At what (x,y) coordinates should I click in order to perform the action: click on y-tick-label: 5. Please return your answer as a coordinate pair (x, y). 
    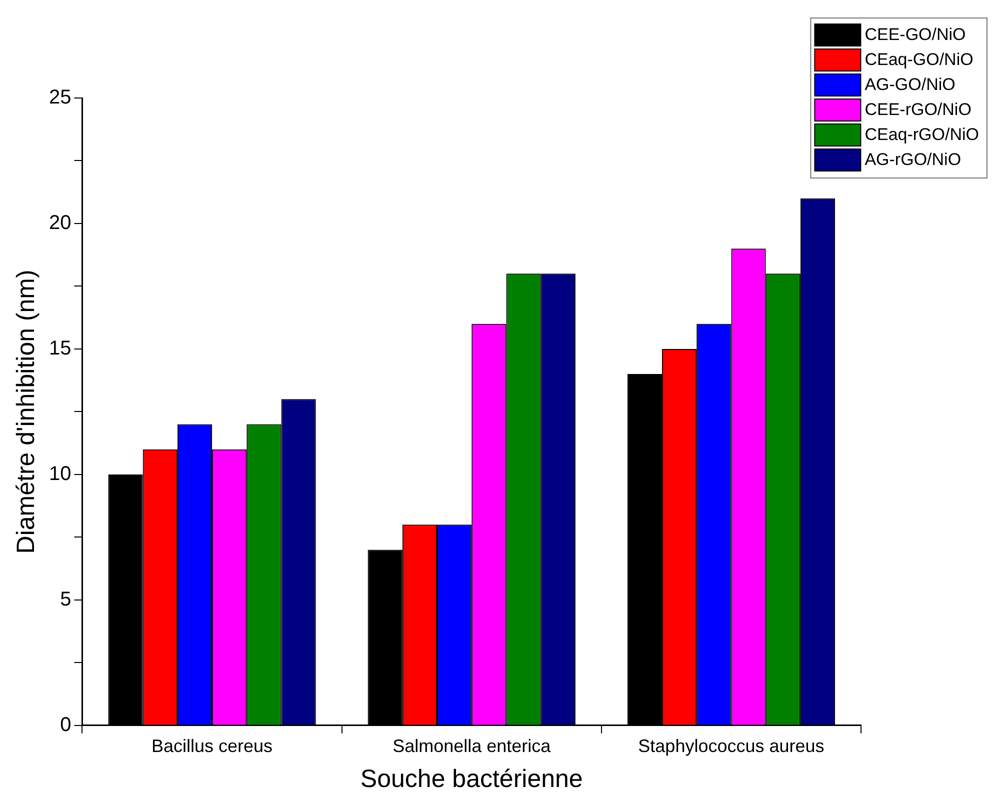
    Looking at the image, I should click on (66, 599).